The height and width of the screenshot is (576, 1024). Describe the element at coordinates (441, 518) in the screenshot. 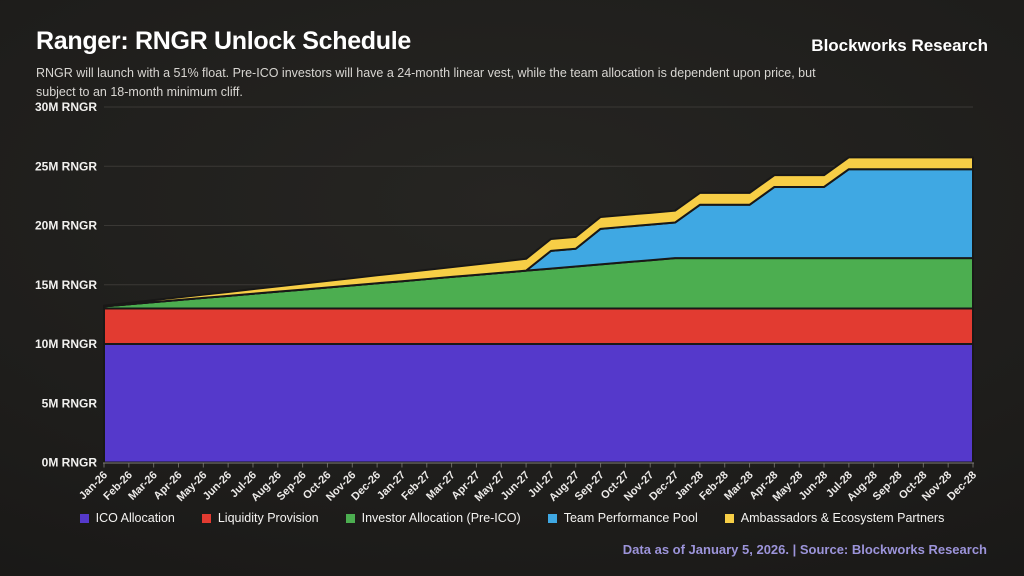

I see `legend-label: Investor Allocation (Pre-ICO)` at that location.